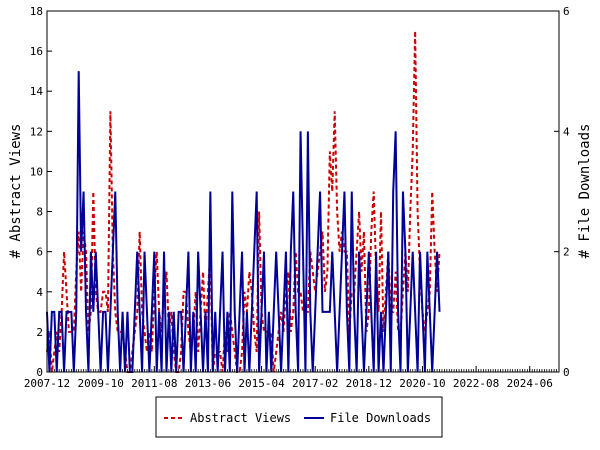 Image resolution: width=600 pixels, height=450 pixels. I want to click on right-y-axis-title: # File Downloads, so click(585, 191).